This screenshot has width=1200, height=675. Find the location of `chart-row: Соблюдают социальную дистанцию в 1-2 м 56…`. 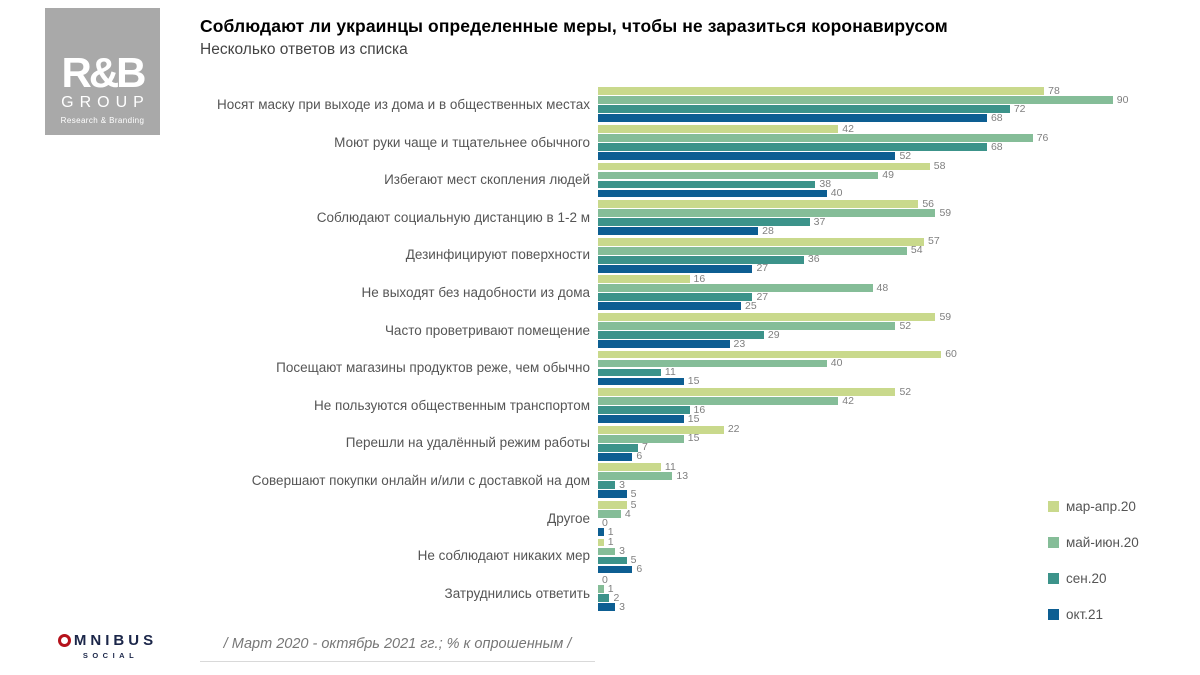

chart-row: Соблюдают социальную дистанцию в 1-2 м 56… is located at coordinates (600, 218).